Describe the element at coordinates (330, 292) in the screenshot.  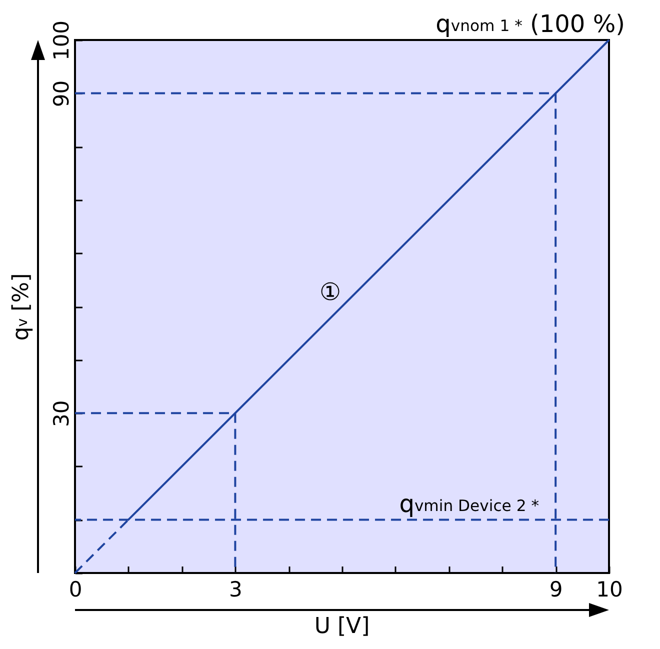
I see `annotation: ①` at that location.